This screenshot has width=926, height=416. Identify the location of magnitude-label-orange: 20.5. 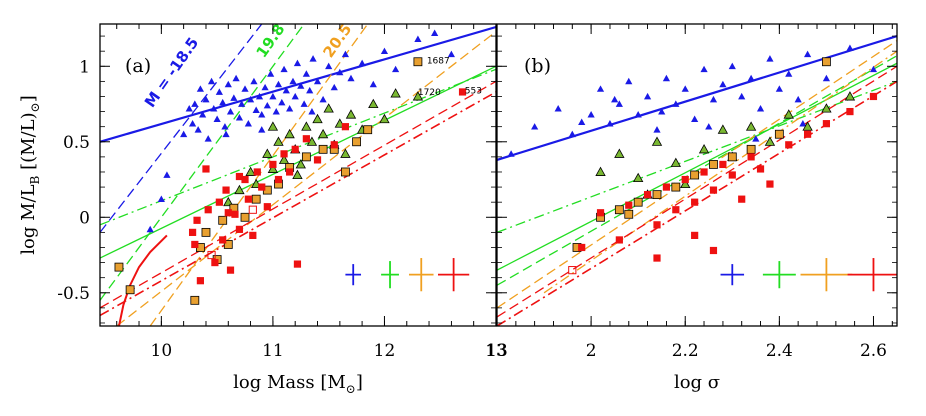
(337, 40).